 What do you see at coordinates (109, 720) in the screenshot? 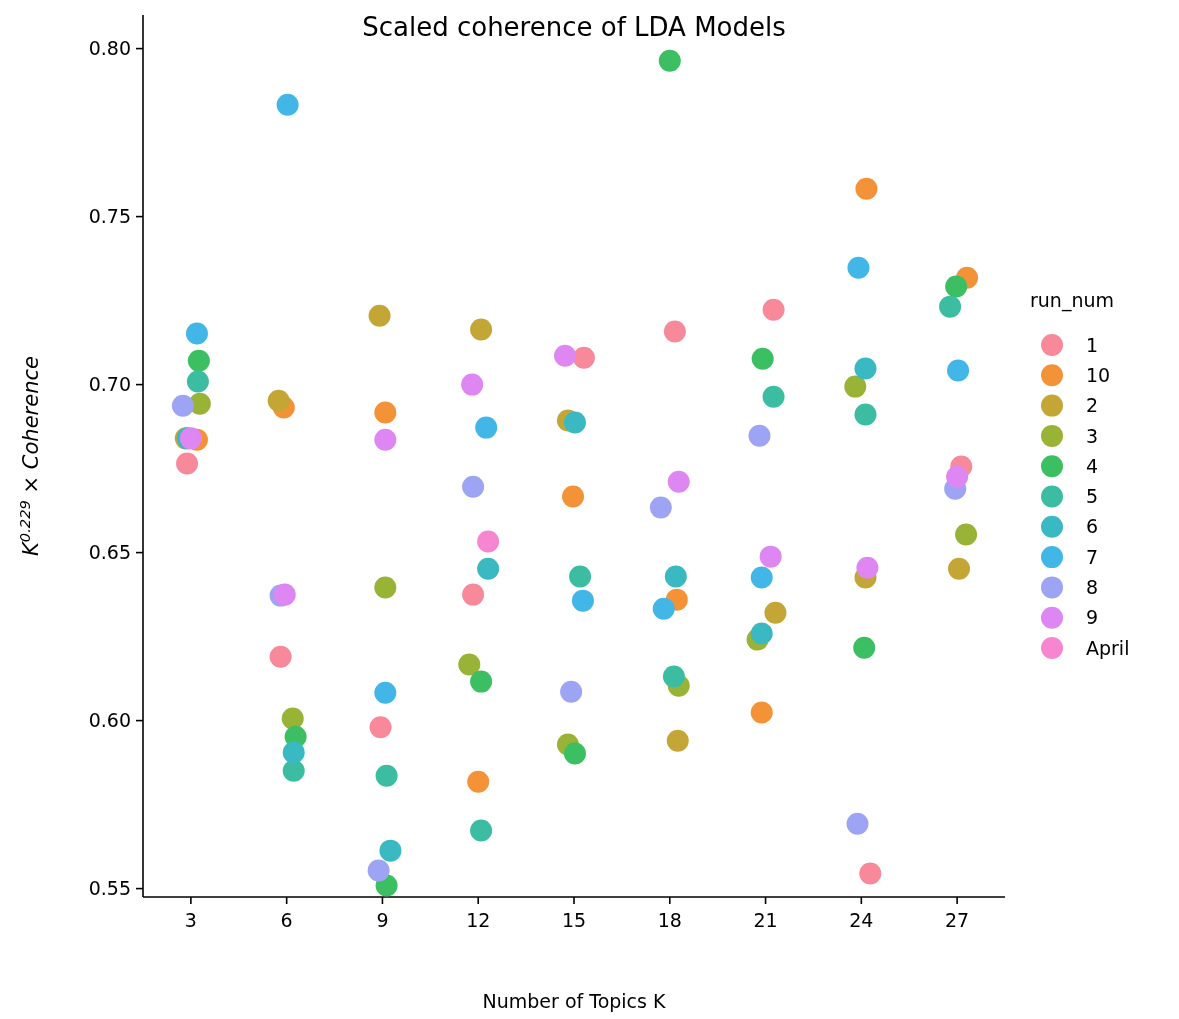
I see `y-tick-label: 0.60` at bounding box center [109, 720].